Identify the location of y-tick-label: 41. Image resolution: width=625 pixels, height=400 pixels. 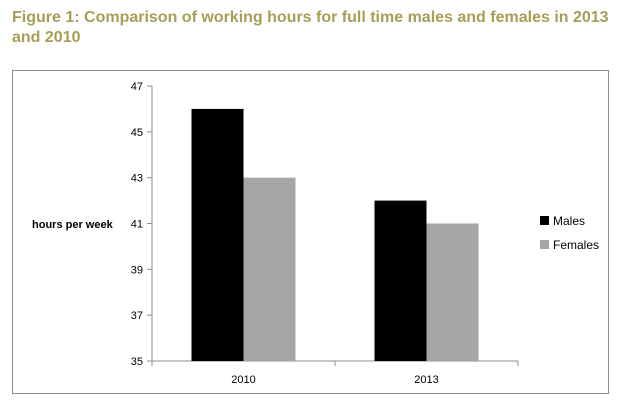
(137, 225).